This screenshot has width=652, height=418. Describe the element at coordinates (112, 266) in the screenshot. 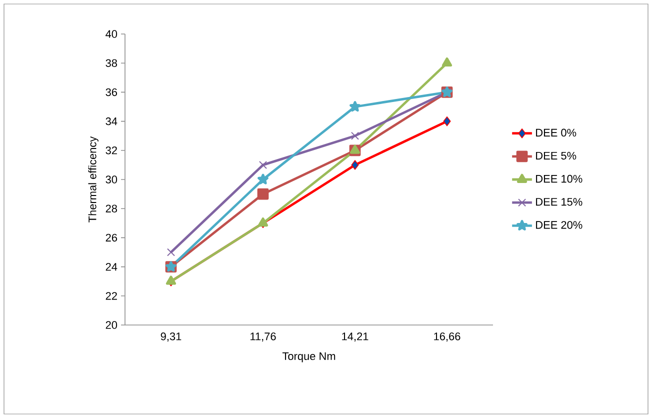

I see `y-tick-label: 24` at that location.